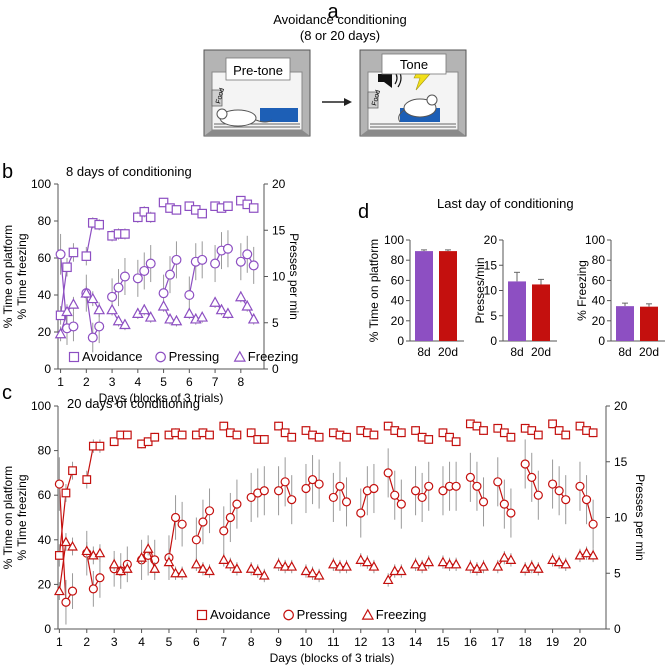  I want to click on x-tick-label: 20, so click(580, 642).